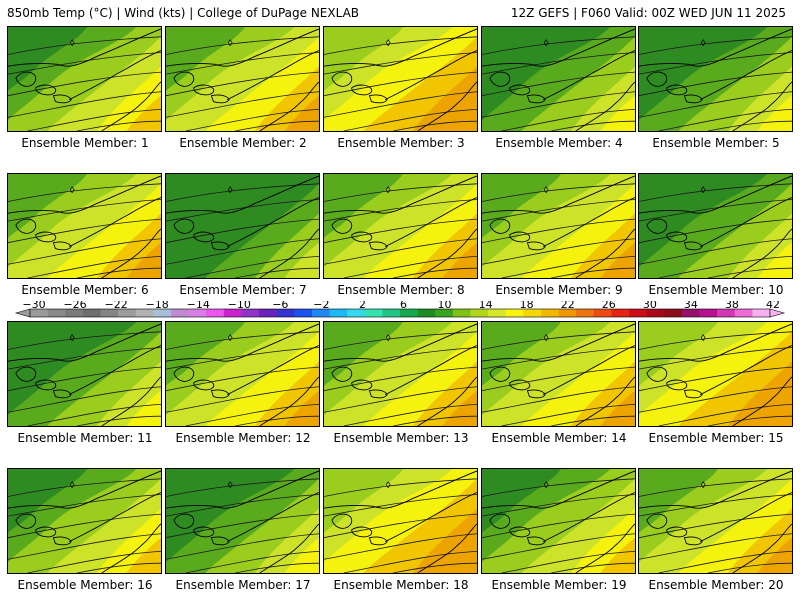 This screenshot has width=800, height=600. Describe the element at coordinates (486, 306) in the screenshot. I see `colorbar-tick-label: 14` at that location.